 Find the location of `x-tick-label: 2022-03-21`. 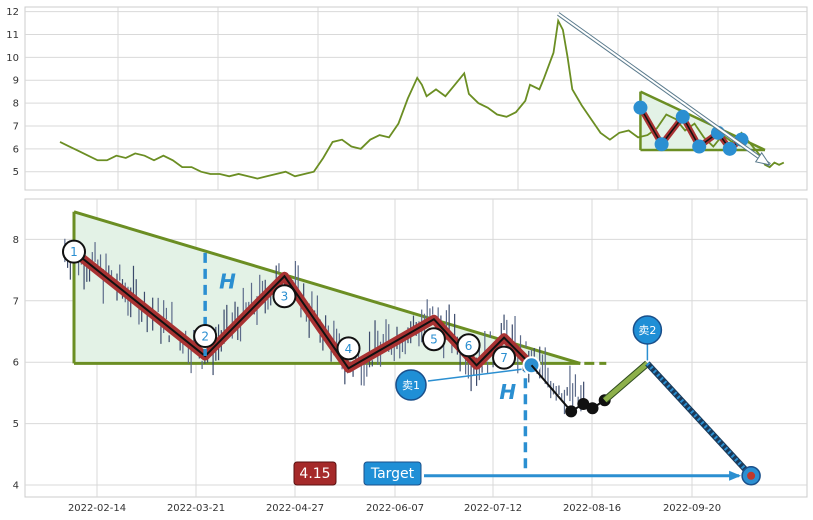

x-tick-label: 2022-03-21 is located at coordinates (196, 508).